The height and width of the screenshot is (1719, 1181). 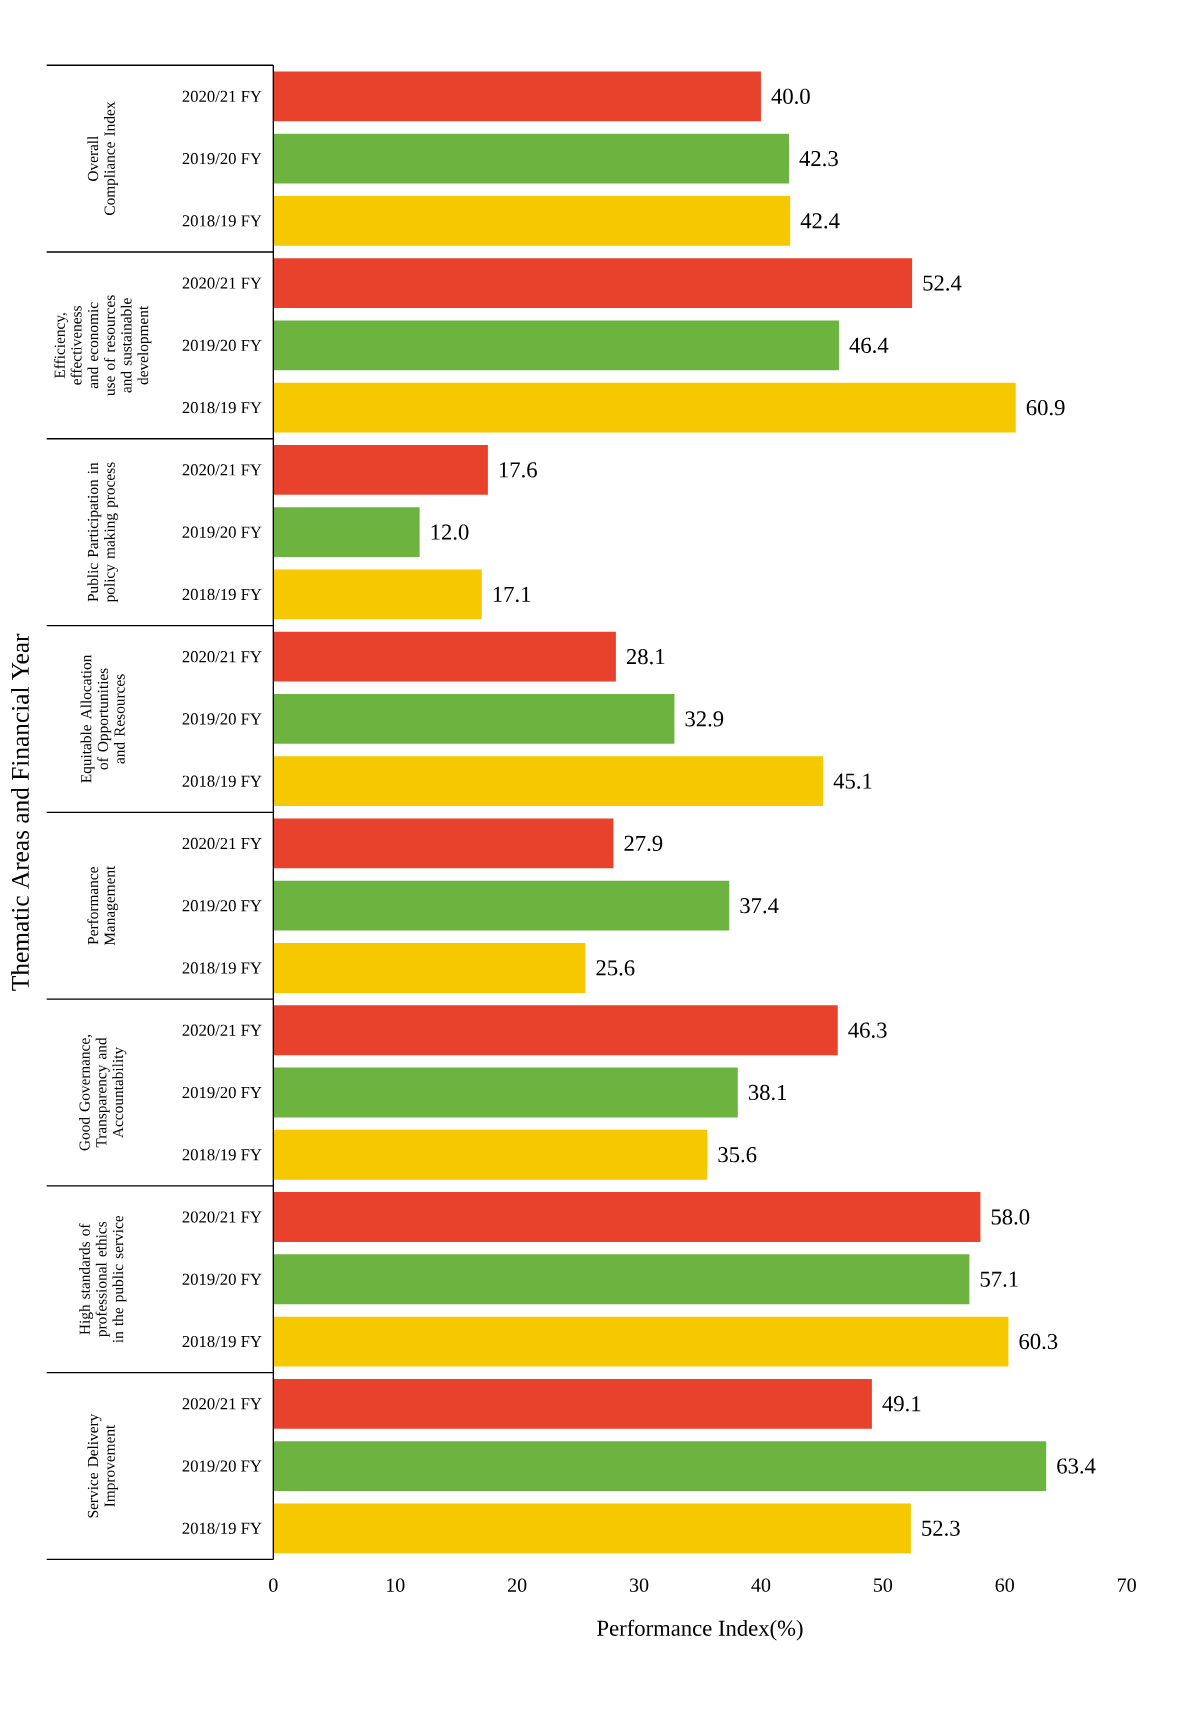 I want to click on series-label: 2018/19 FY, so click(x=222, y=221).